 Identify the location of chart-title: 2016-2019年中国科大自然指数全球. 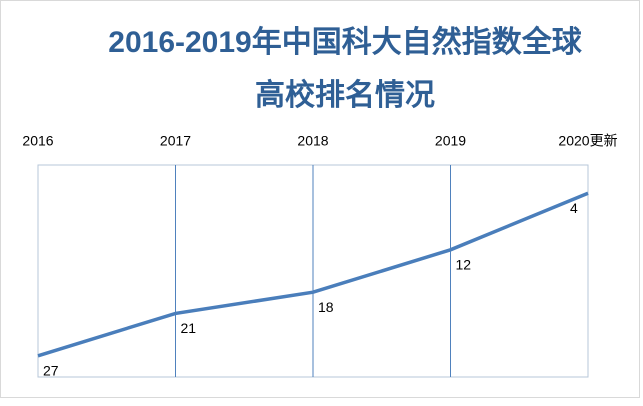
(345, 42).